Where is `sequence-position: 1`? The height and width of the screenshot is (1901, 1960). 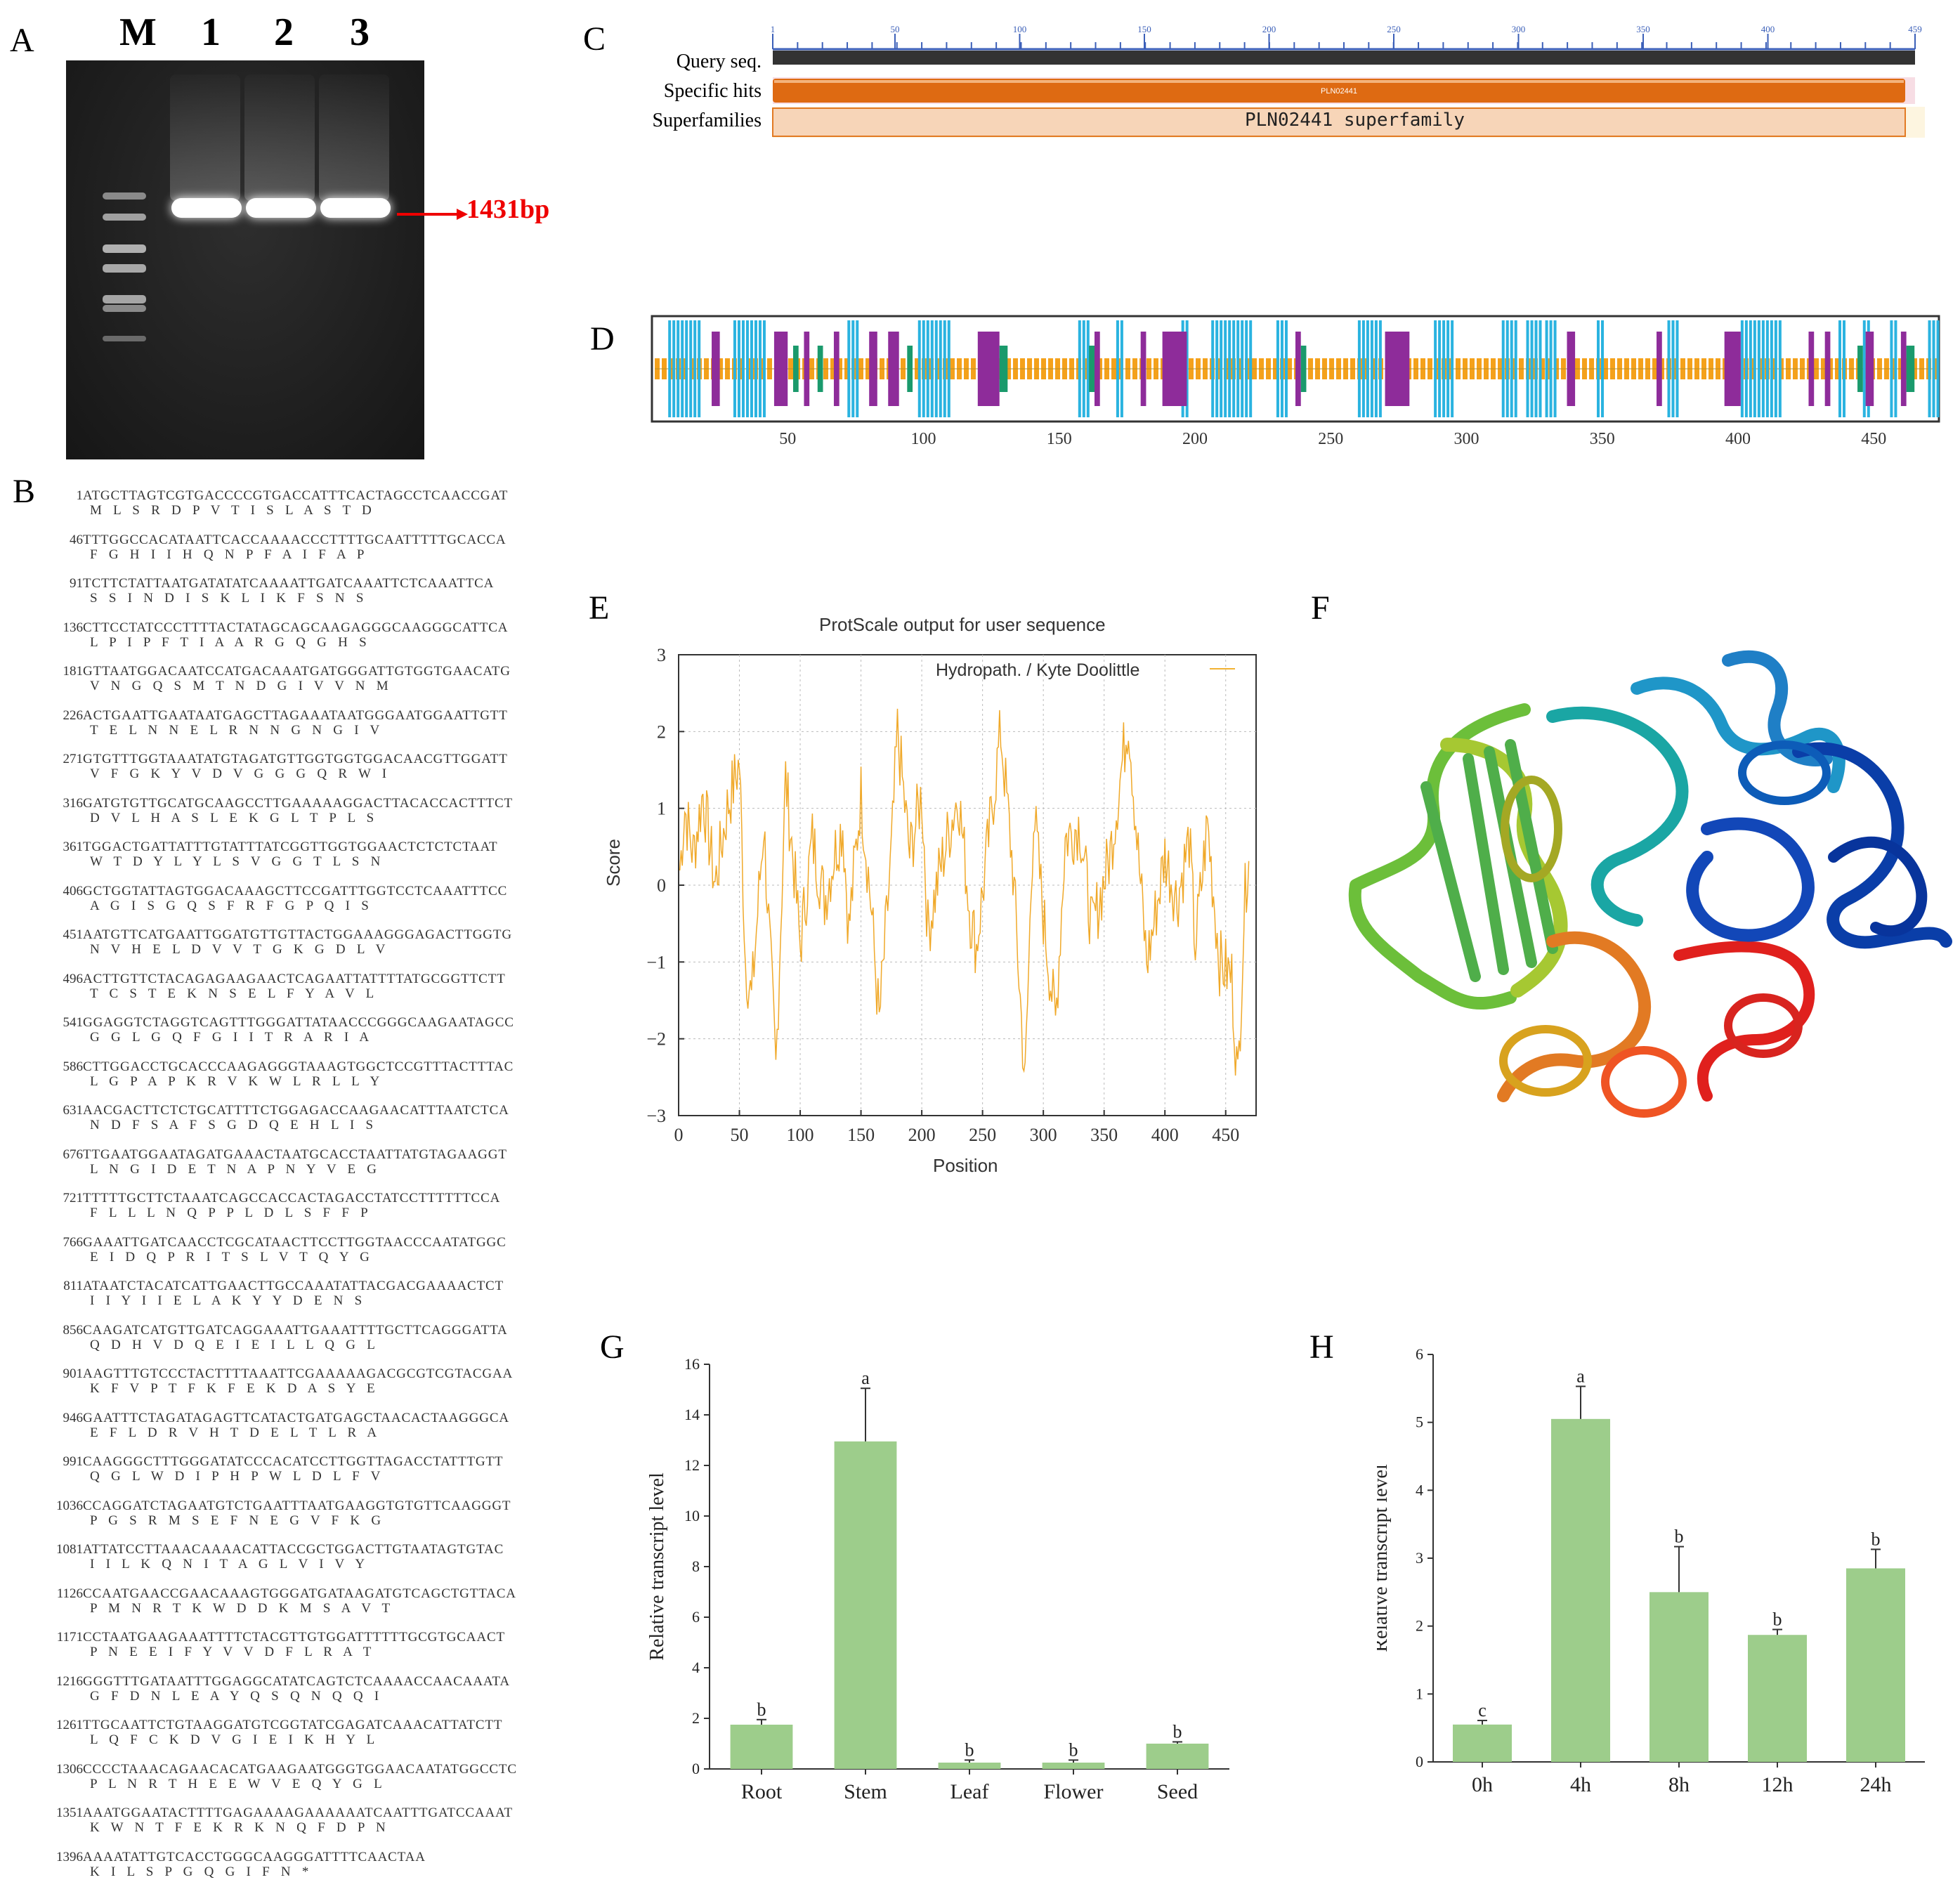
sequence-position: 1 is located at coordinates (80, 496).